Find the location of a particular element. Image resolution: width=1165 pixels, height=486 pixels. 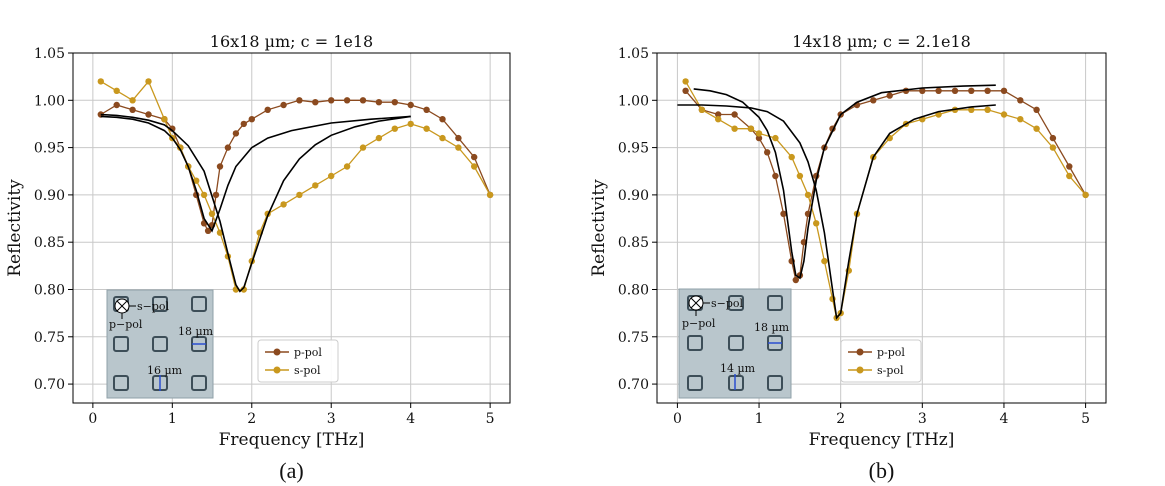

inset-image: s−pol p−pol 18 µm 16 µm is located at coordinates (160, 344).